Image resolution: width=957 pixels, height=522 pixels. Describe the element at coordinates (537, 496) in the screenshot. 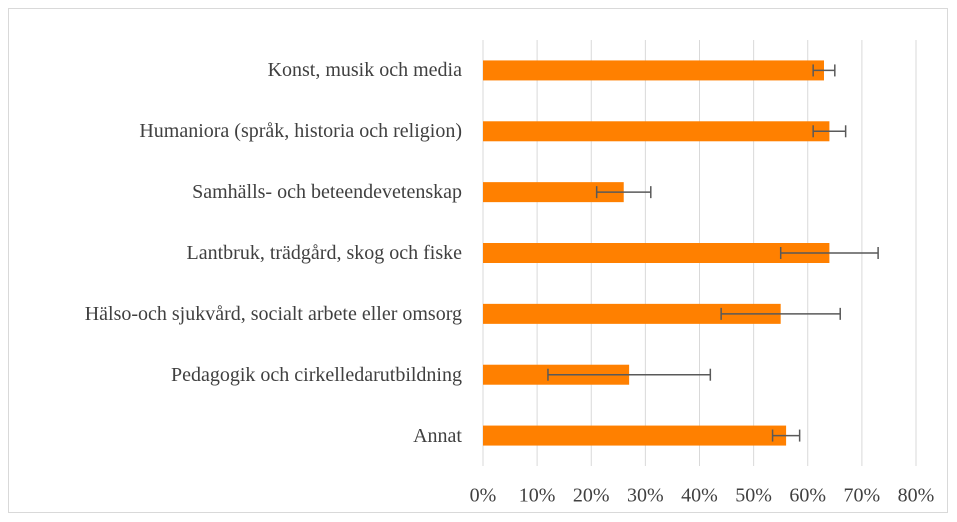

I see `x-tick-label: 10%` at that location.